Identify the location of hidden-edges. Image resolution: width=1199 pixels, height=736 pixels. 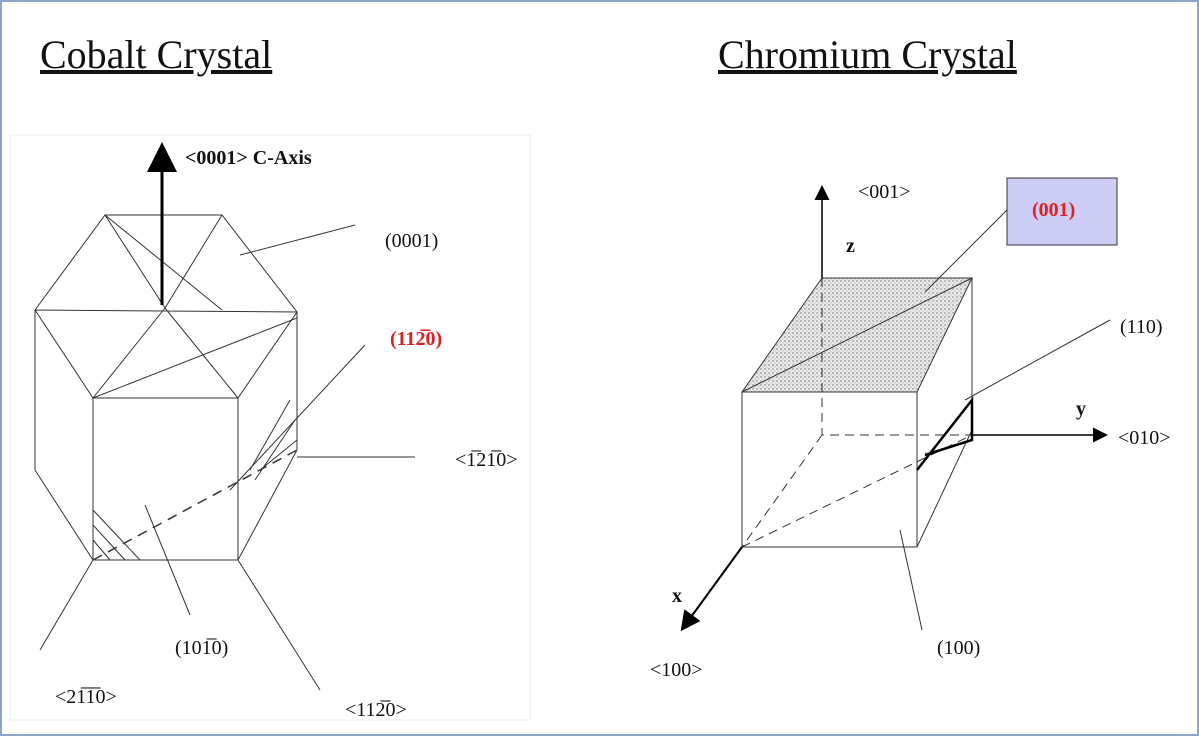
(857, 413).